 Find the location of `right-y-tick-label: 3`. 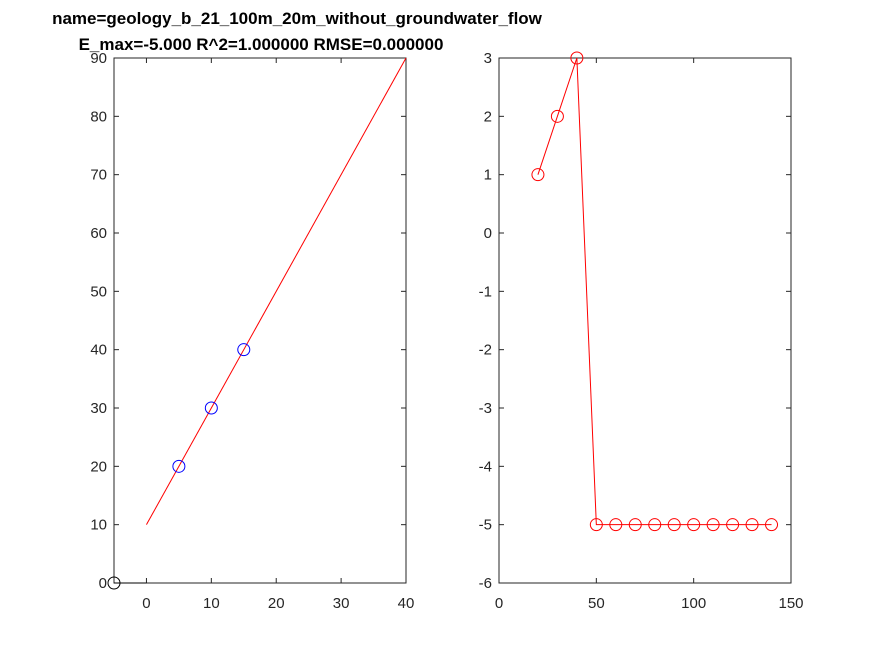

right-y-tick-label: 3 is located at coordinates (488, 58).